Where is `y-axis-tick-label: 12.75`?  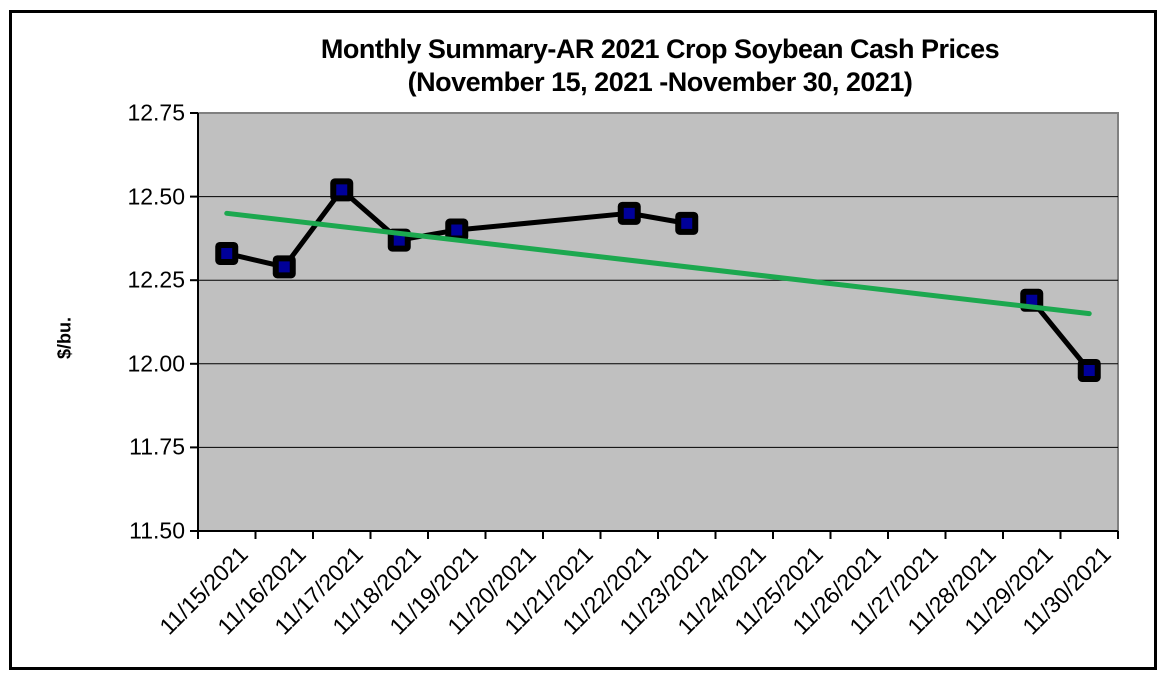
y-axis-tick-label: 12.75 is located at coordinates (156, 112).